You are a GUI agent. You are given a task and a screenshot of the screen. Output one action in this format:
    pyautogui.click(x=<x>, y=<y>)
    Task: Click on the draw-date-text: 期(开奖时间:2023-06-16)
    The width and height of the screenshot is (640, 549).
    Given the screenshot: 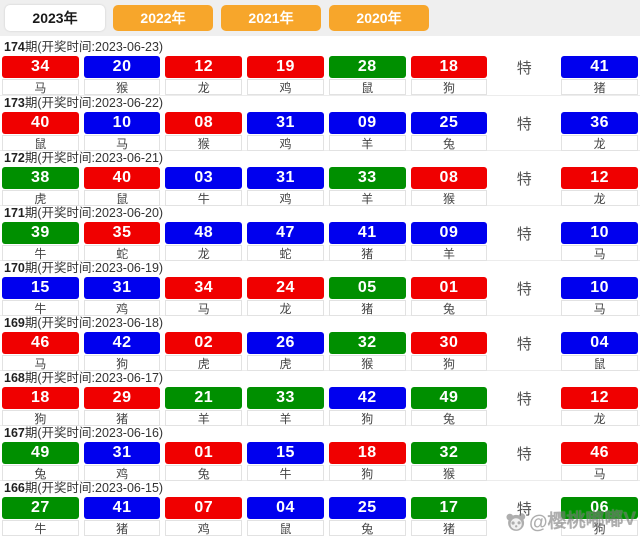 What is the action you would take?
    pyautogui.click(x=94, y=433)
    